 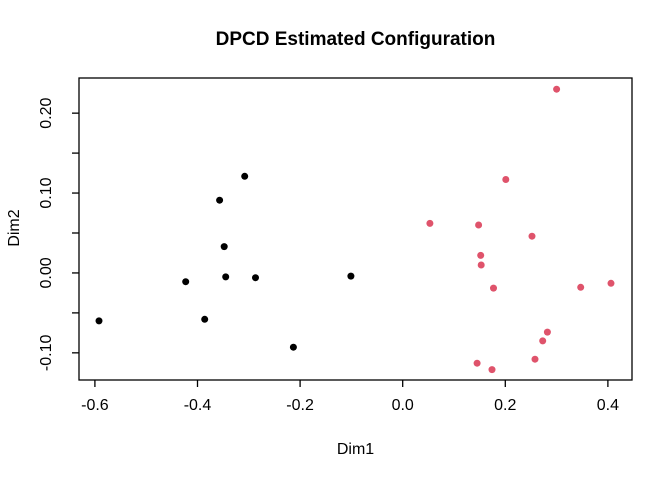 What do you see at coordinates (355, 449) in the screenshot?
I see `x-axis-label: Dim1` at bounding box center [355, 449].